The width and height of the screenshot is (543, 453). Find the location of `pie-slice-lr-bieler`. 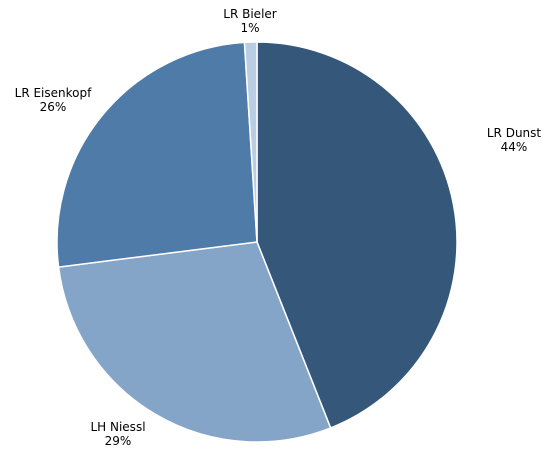

pie-slice-lr-bieler is located at coordinates (250, 142).